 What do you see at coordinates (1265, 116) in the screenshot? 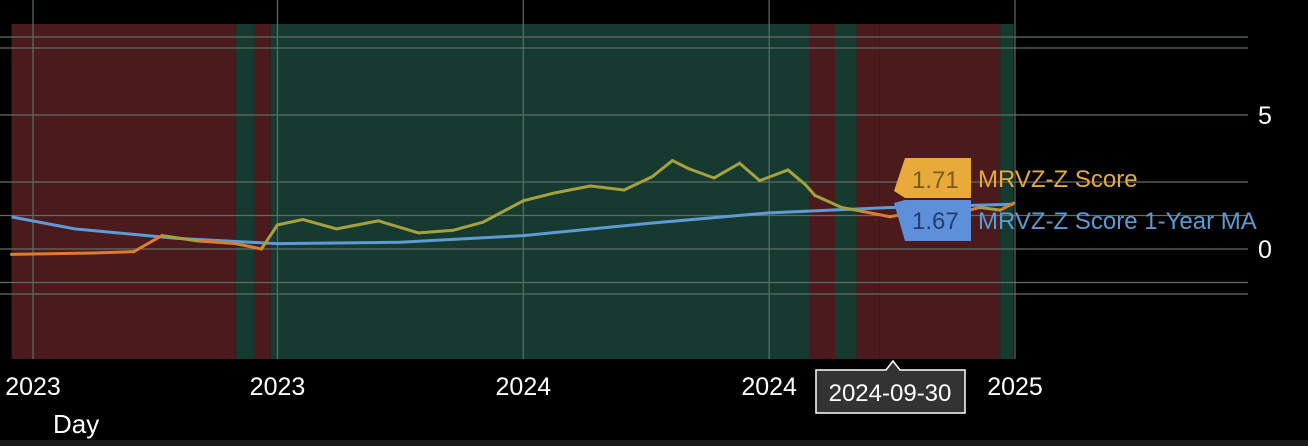
I see `y-tick-label-0: 5` at bounding box center [1265, 116].